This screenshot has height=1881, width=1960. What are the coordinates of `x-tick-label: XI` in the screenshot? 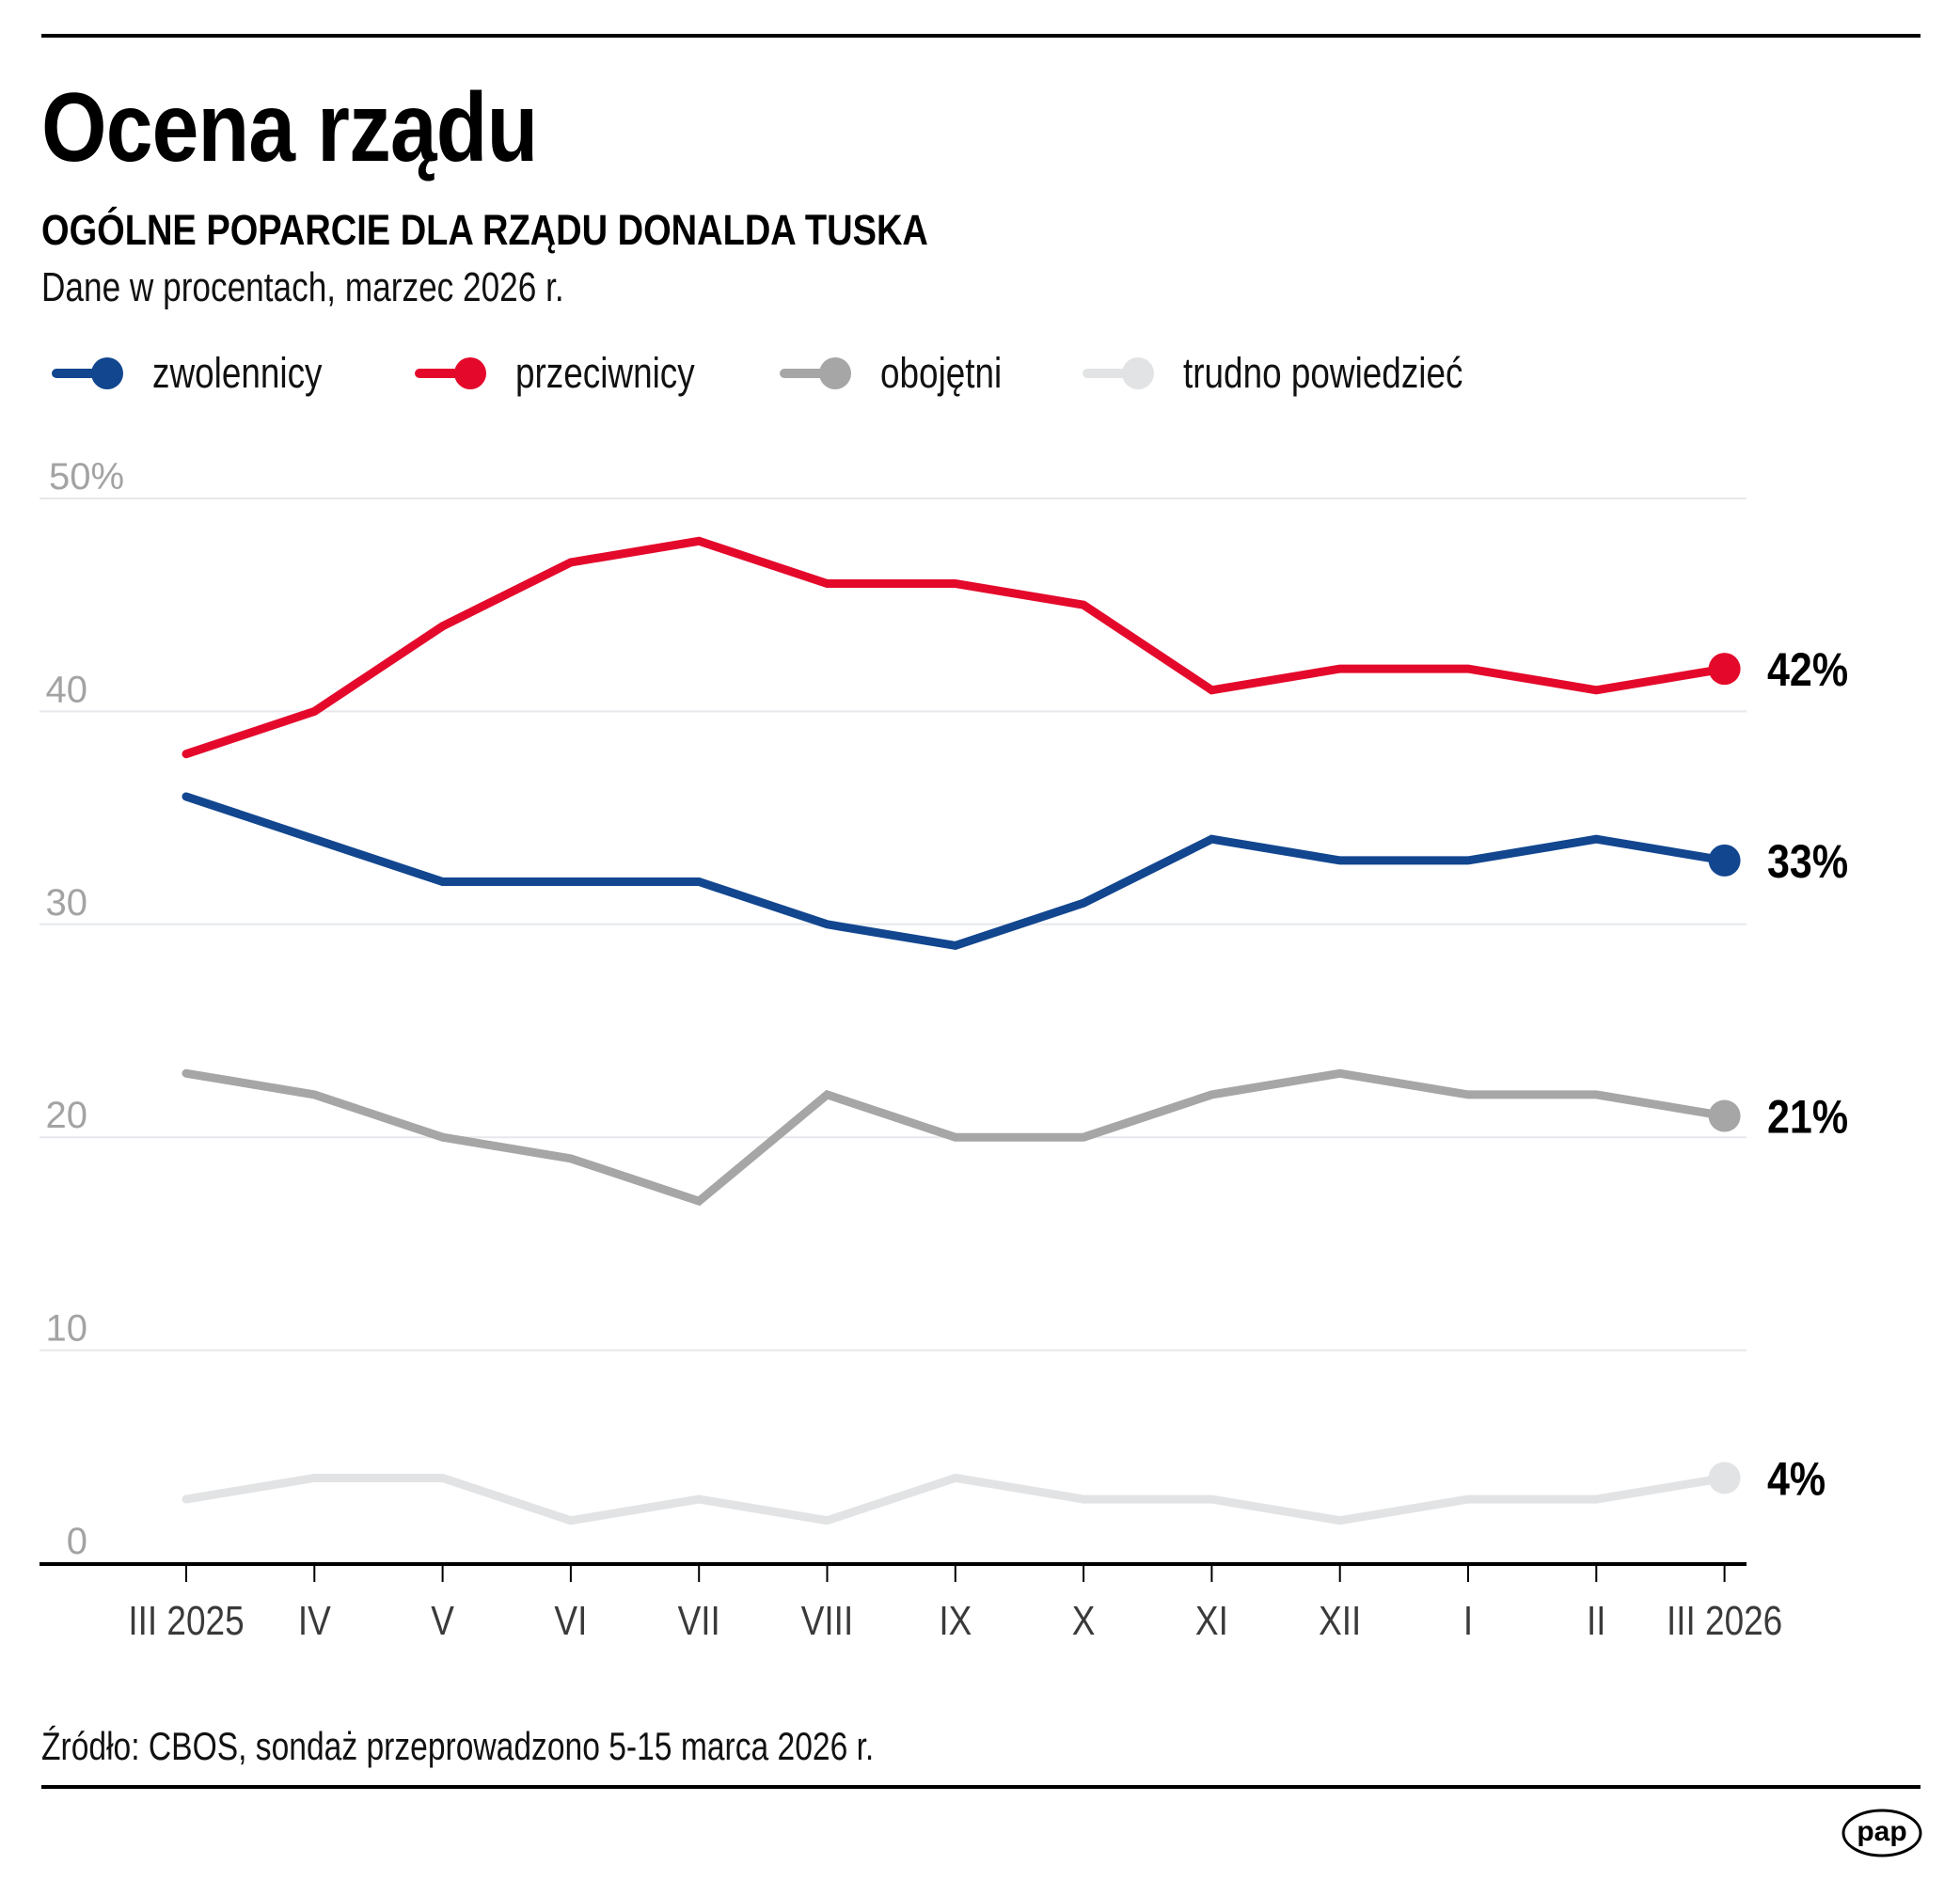 It's located at (1212, 1620).